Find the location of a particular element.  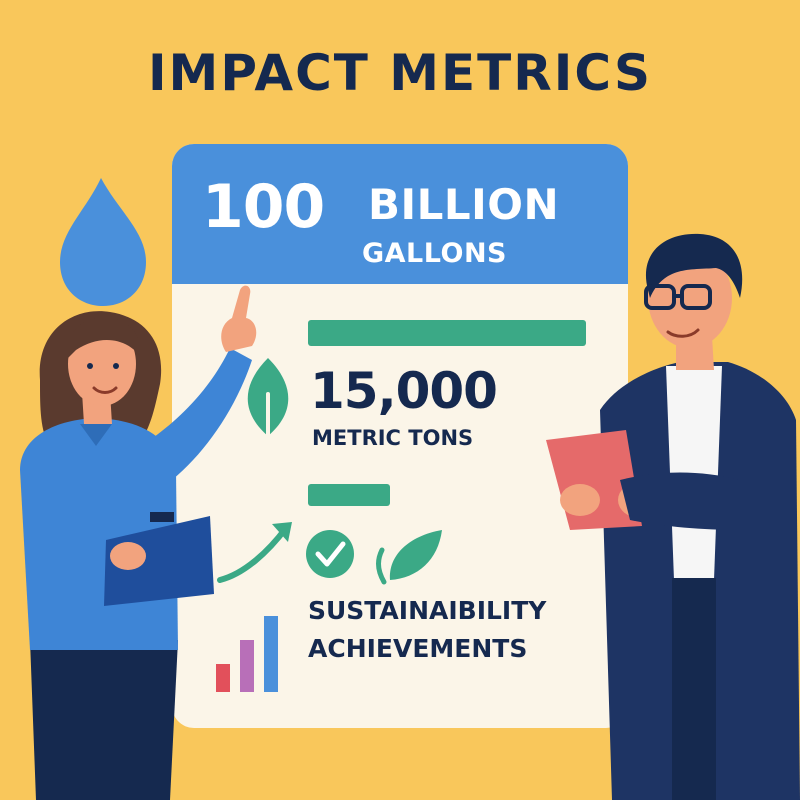

carbon-heading-bar is located at coordinates (447, 333).